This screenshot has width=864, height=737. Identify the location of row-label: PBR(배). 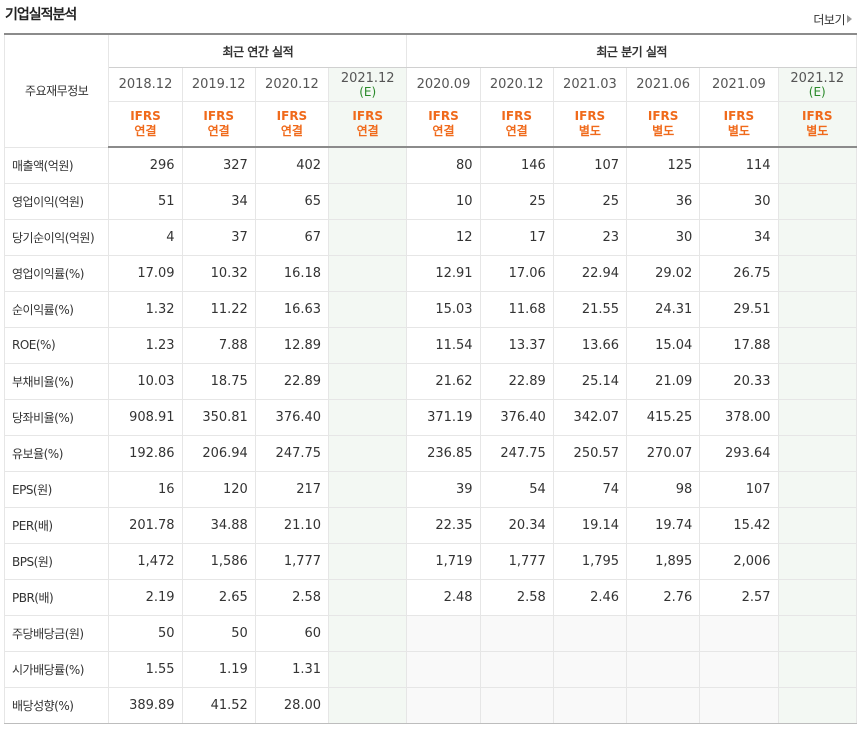
(56, 597).